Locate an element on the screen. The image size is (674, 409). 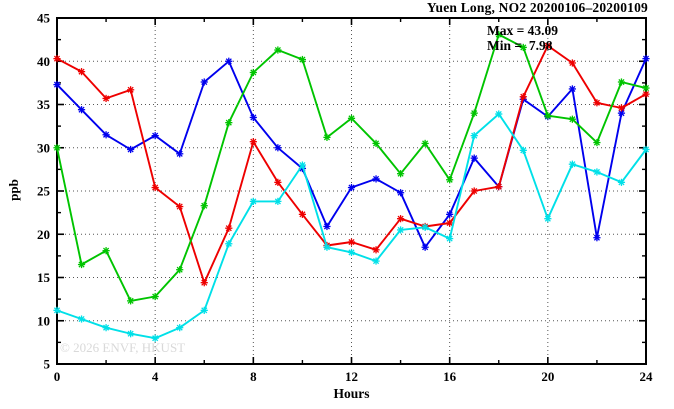
y-tick-label: 25 is located at coordinates (44, 191).